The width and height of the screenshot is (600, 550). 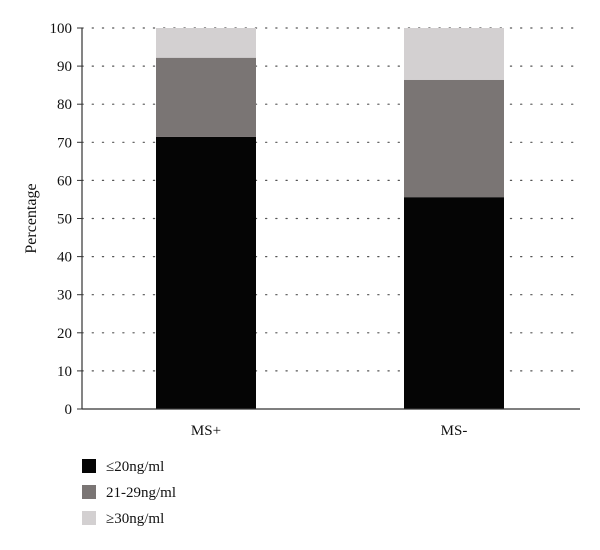 What do you see at coordinates (61, 29) in the screenshot?
I see `y-tick-label: 100` at bounding box center [61, 29].